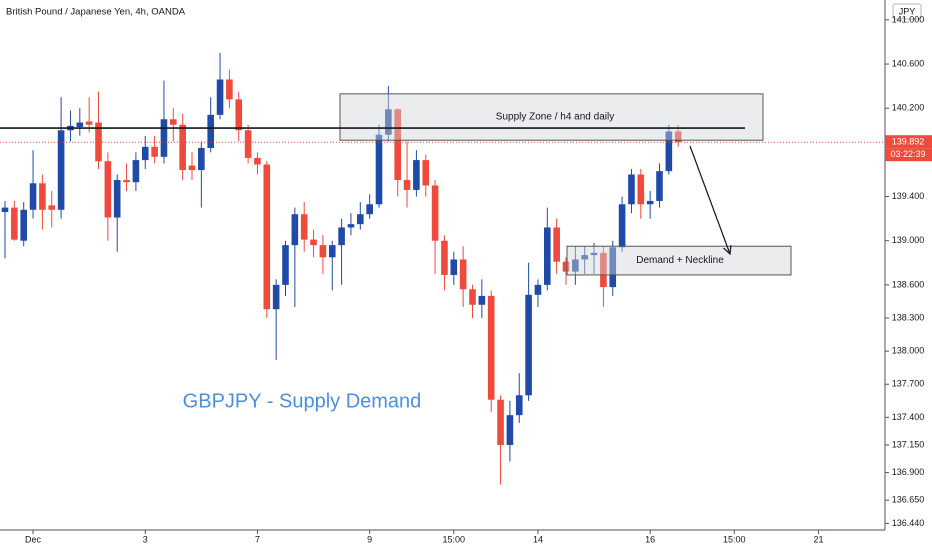 This screenshot has height=550, width=932. I want to click on x-tick-label: 7, so click(257, 539).